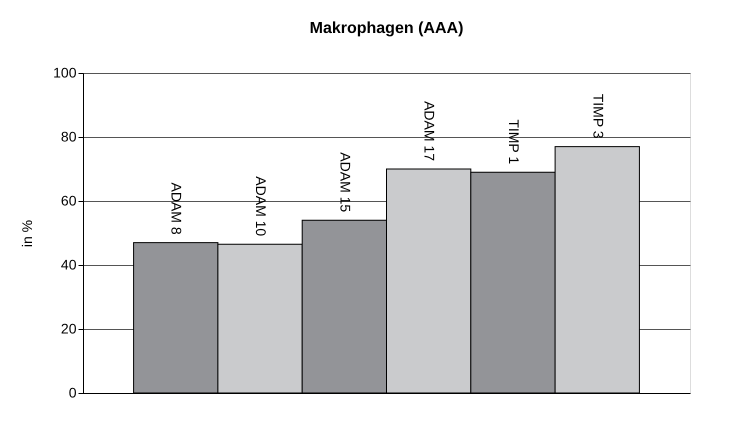 The image size is (736, 448). Describe the element at coordinates (598, 116) in the screenshot. I see `x-tick-label: TIMP 3` at that location.